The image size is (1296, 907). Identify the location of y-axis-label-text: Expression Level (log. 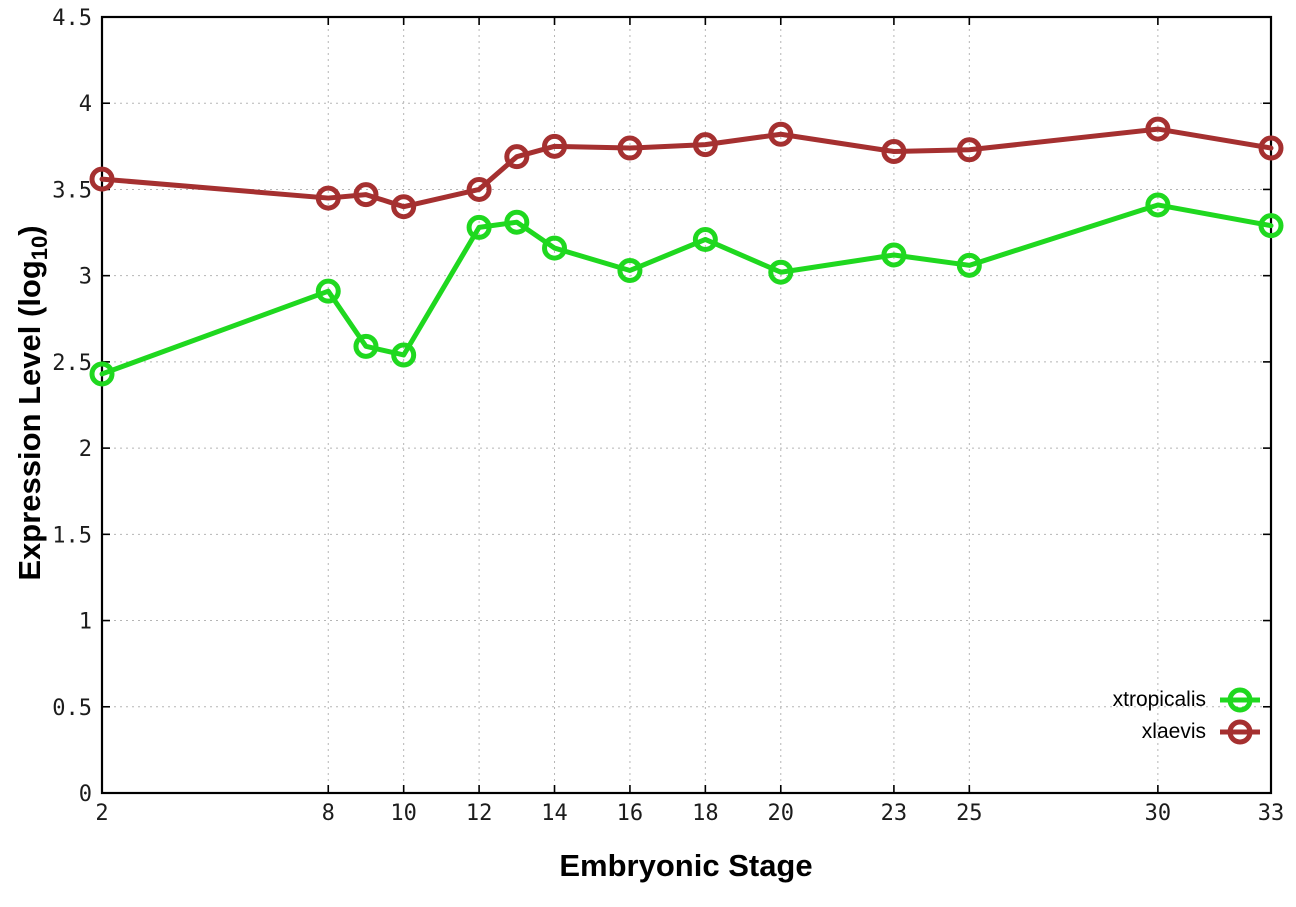
(29, 420).